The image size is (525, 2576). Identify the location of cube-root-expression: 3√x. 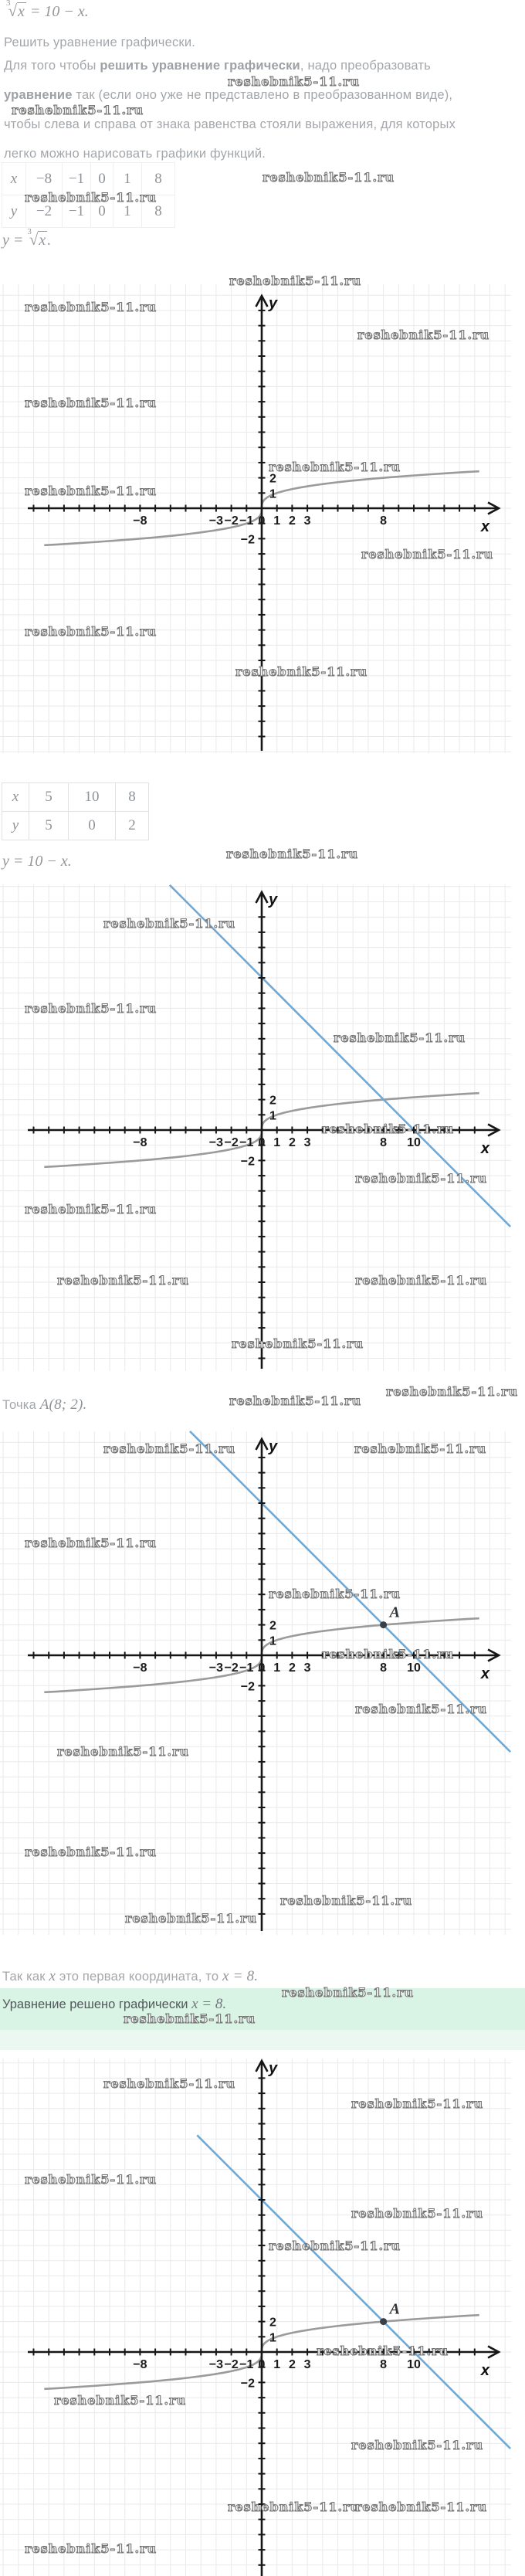
(16, 10).